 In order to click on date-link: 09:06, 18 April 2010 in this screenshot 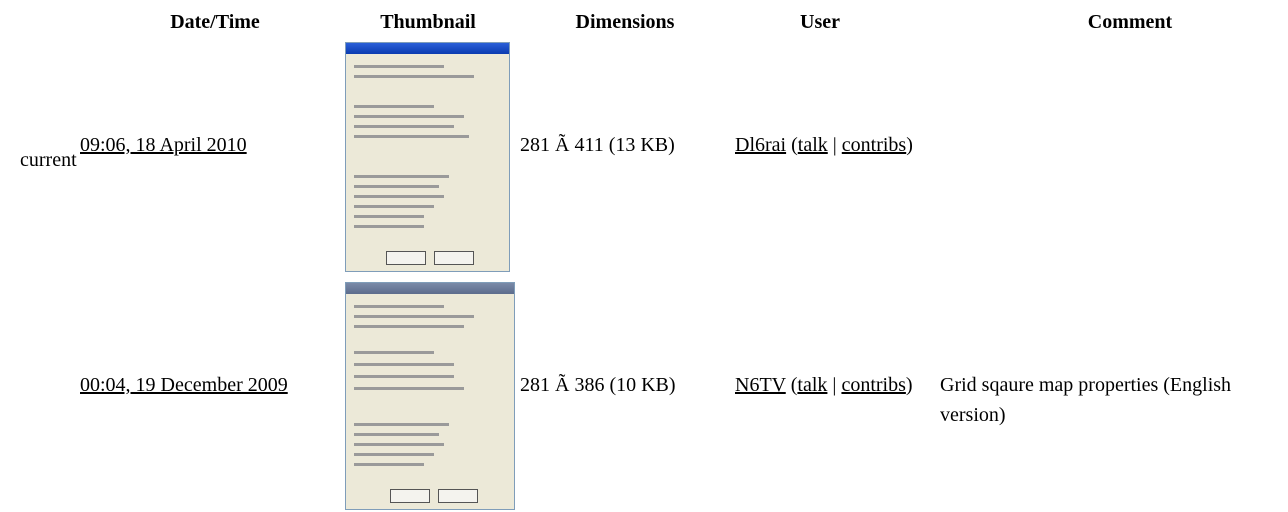, I will do `click(163, 145)`.